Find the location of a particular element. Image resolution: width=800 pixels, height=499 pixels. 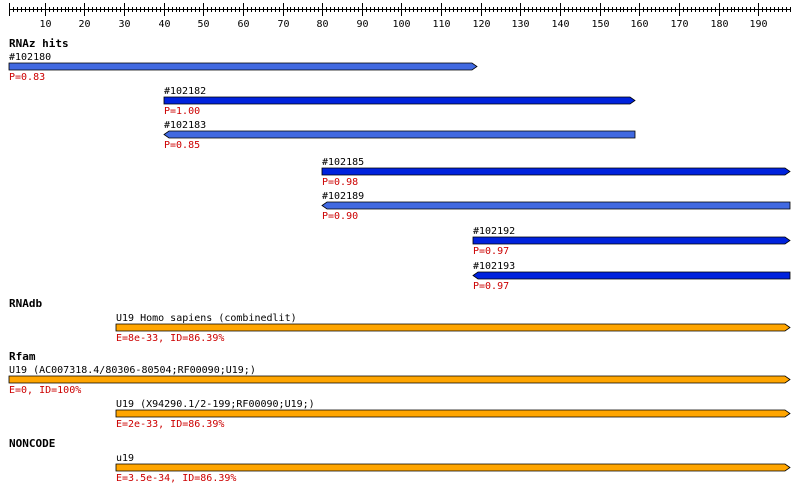

rfam-feature-score: E=0, ID=100% is located at coordinates (45, 390).